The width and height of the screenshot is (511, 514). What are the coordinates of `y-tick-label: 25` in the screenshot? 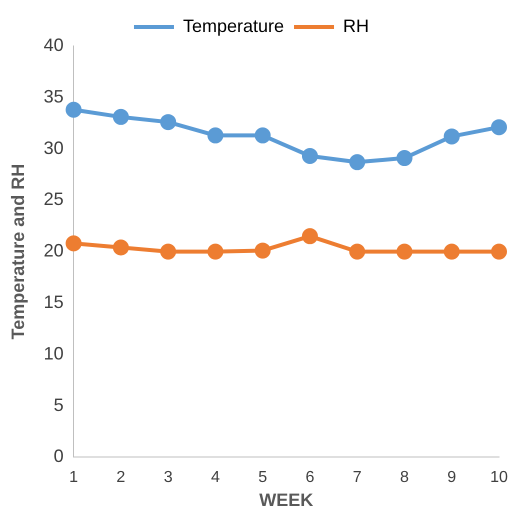 It's located at (54, 199).